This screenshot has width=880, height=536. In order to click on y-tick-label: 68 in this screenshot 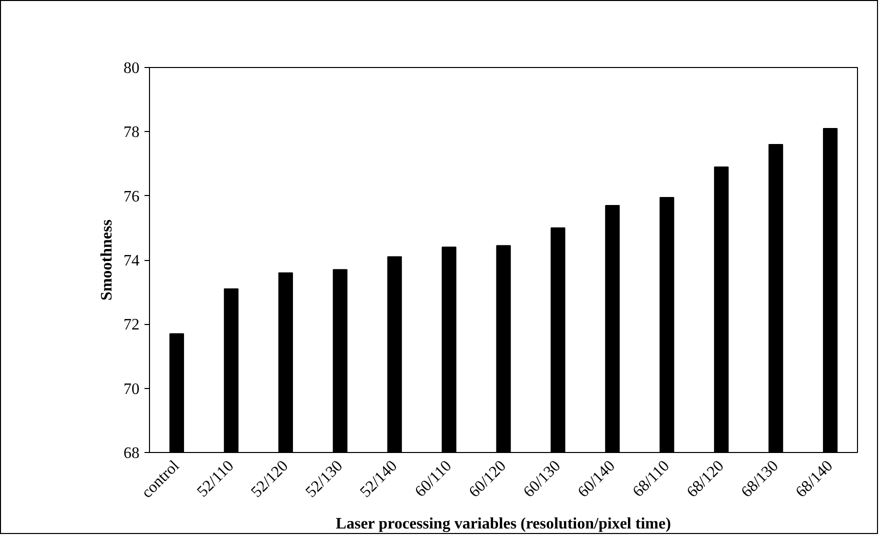, I will do `click(132, 453)`.